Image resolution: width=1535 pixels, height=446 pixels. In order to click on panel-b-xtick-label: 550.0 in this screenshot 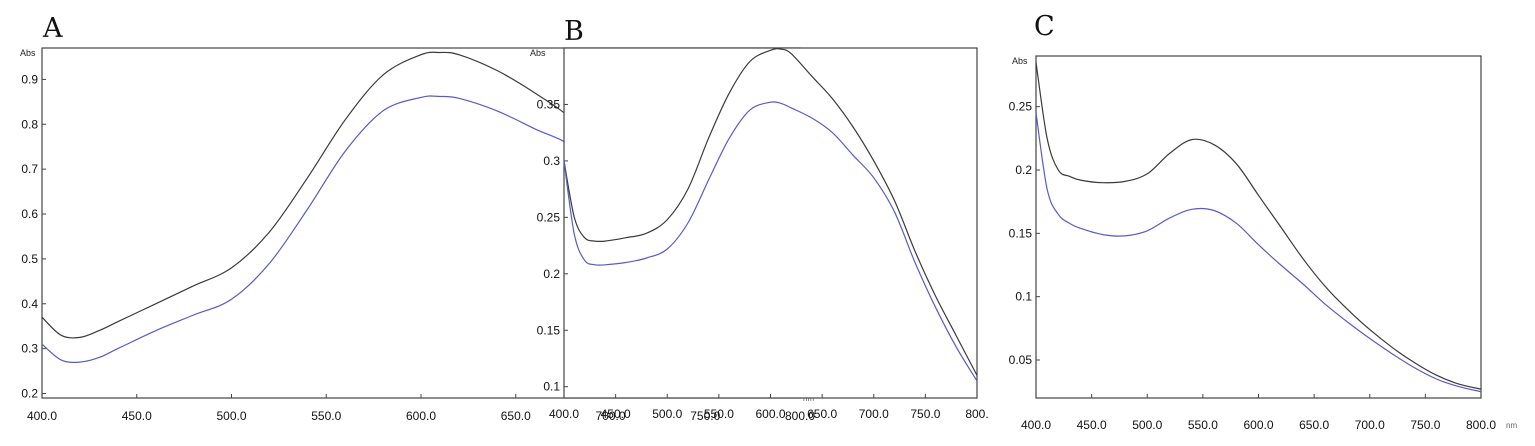, I will do `click(719, 414)`.